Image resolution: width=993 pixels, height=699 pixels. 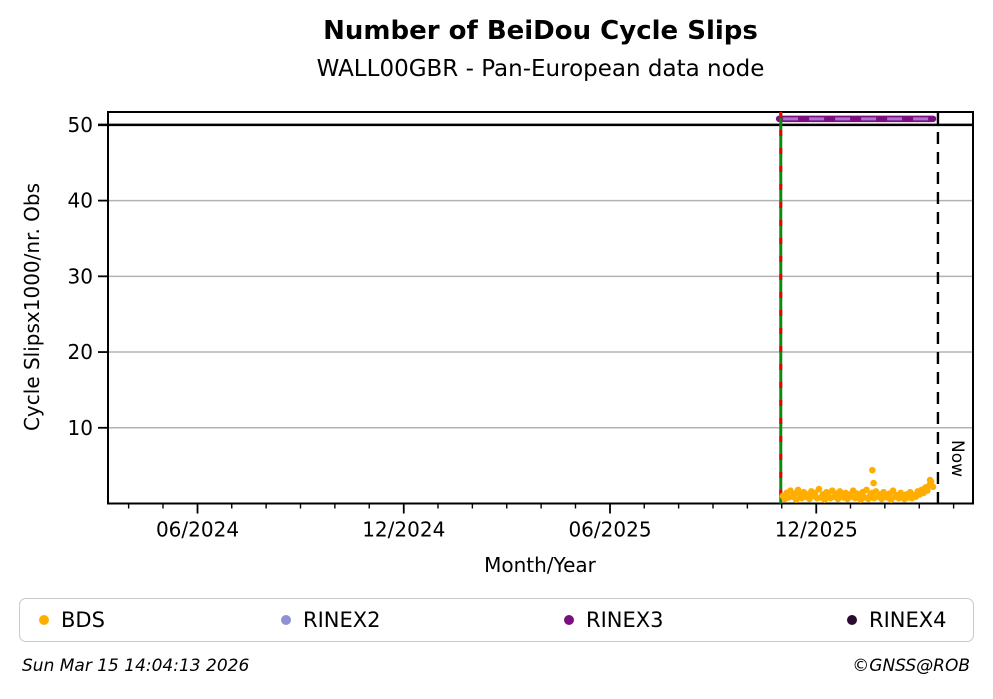 I want to click on legend-label: BDS, so click(x=83, y=619).